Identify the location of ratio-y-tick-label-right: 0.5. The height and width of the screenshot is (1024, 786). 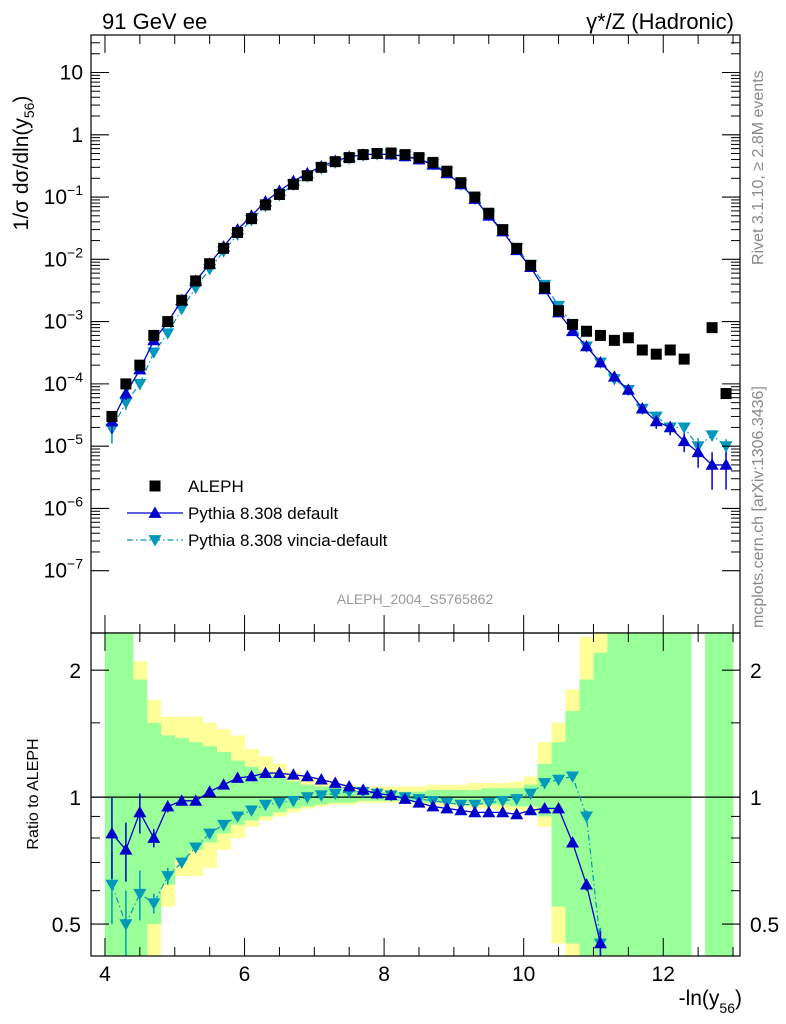
(764, 925).